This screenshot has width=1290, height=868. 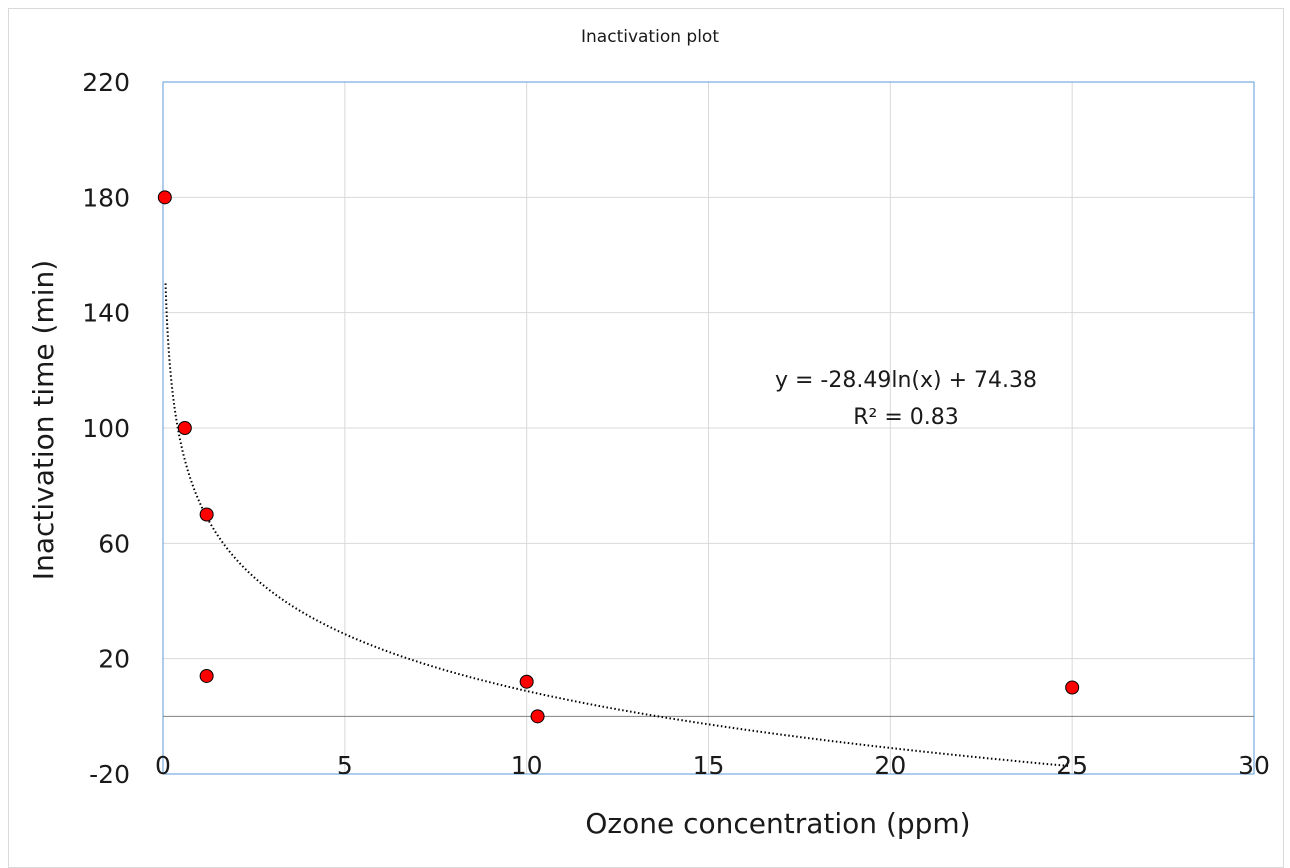 I want to click on x-tick-label: 15, so click(x=709, y=765).